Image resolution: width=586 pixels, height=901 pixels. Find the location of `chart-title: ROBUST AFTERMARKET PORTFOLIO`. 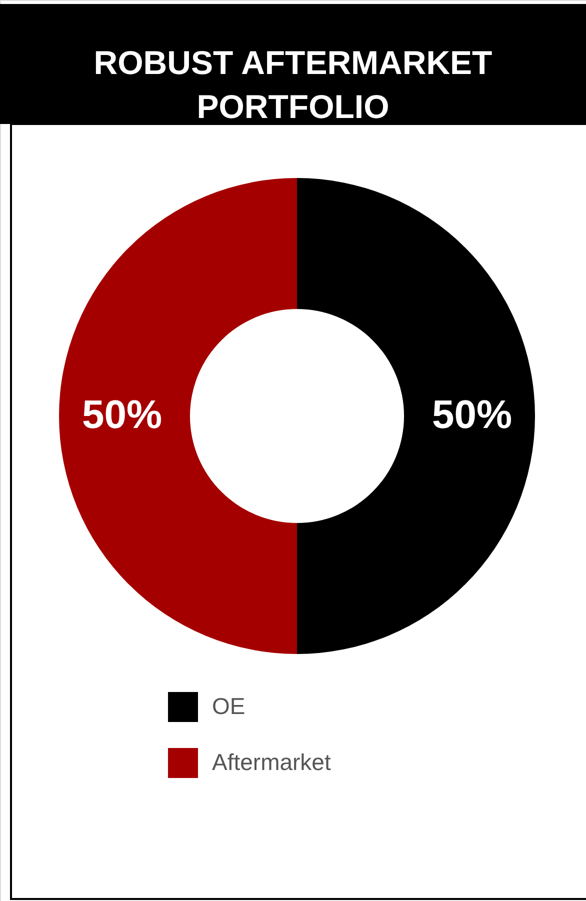

chart-title: ROBUST AFTERMARKET PORTFOLIO is located at coordinates (293, 84).